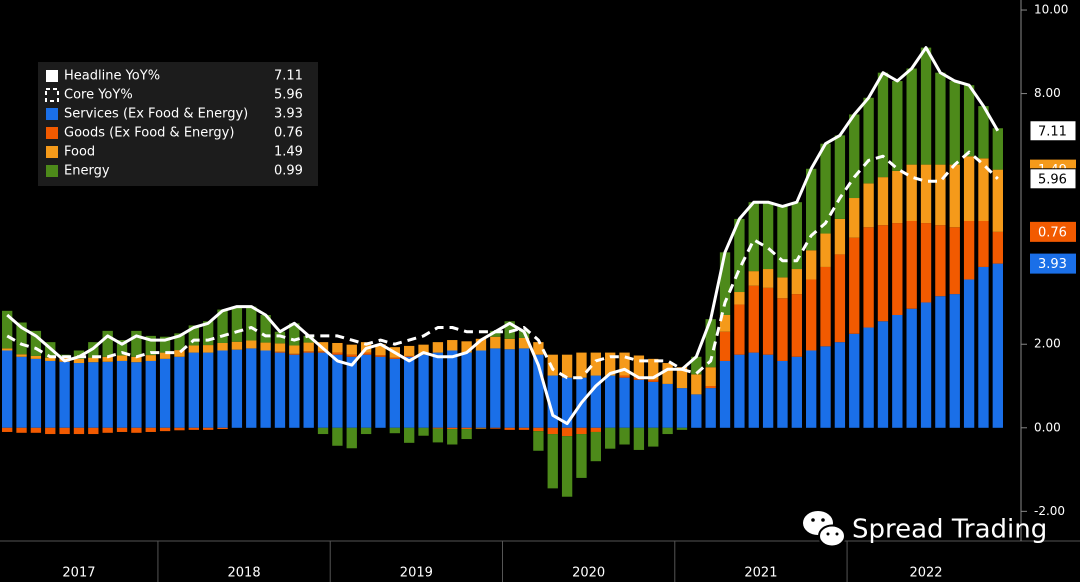 The width and height of the screenshot is (1080, 582). What do you see at coordinates (1053, 263) in the screenshot?
I see `value-tag` at bounding box center [1053, 263].